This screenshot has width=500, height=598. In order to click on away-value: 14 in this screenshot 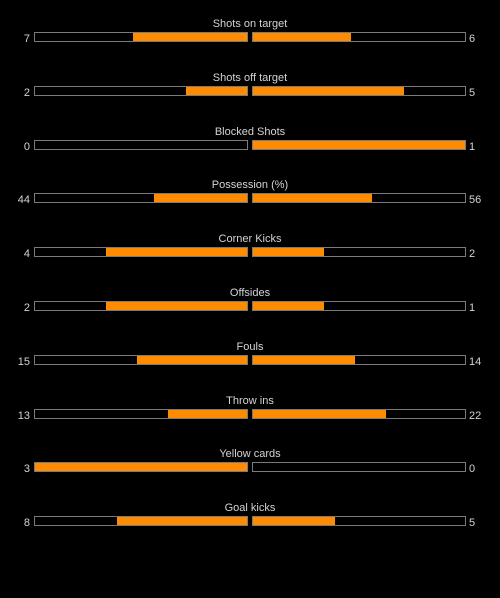, I will do `click(475, 361)`.